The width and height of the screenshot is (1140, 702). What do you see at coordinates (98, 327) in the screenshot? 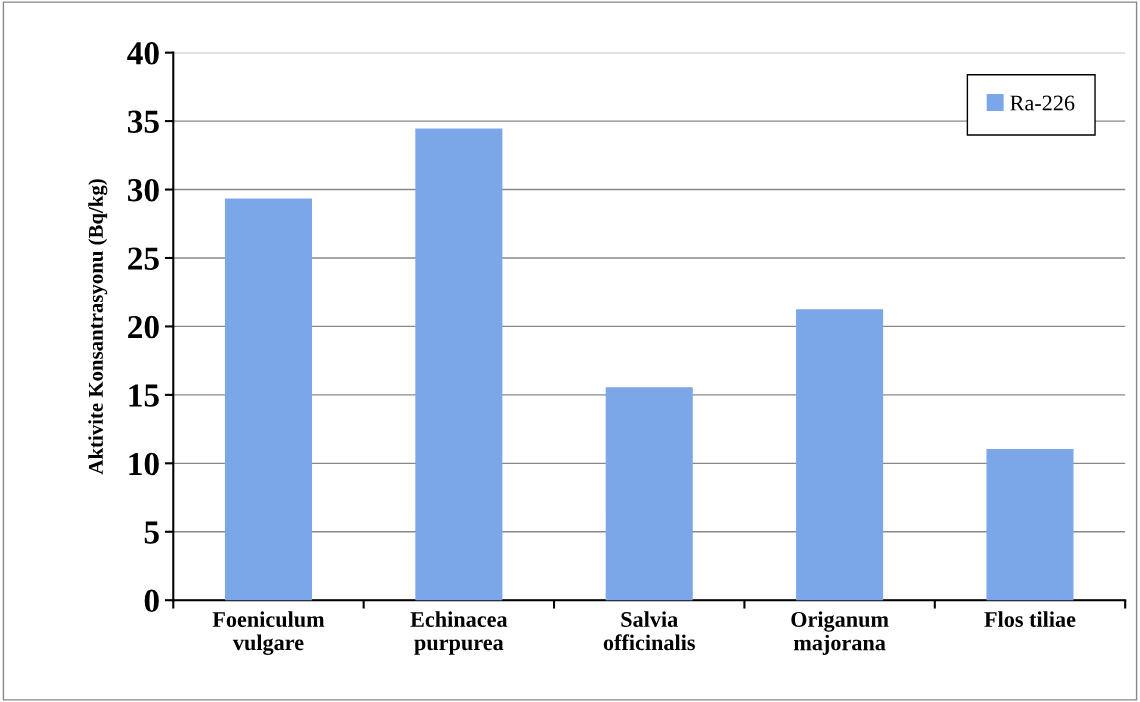
I see `y-axis-title: Aktivite Konsantrasyonu (Bq/kg)` at bounding box center [98, 327].